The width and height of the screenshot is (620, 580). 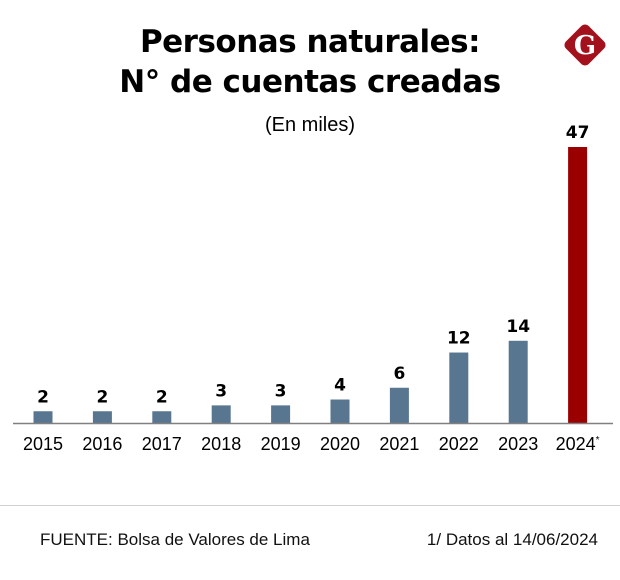 What do you see at coordinates (162, 417) in the screenshot?
I see `bar-2017` at bounding box center [162, 417].